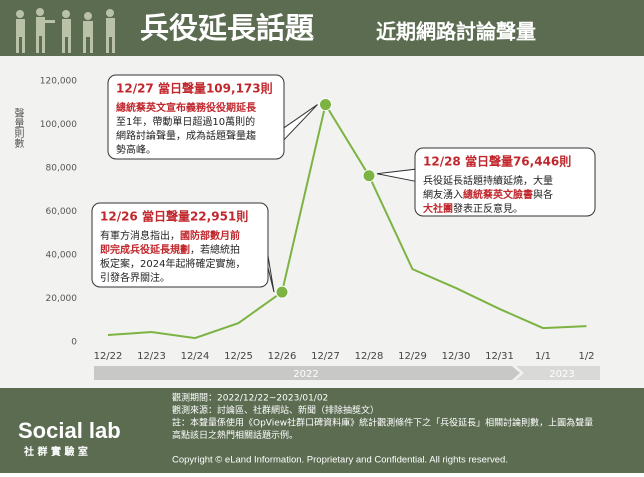 The image size is (644, 477). What do you see at coordinates (227, 28) in the screenshot?
I see `title: 兵役延長話題` at bounding box center [227, 28].